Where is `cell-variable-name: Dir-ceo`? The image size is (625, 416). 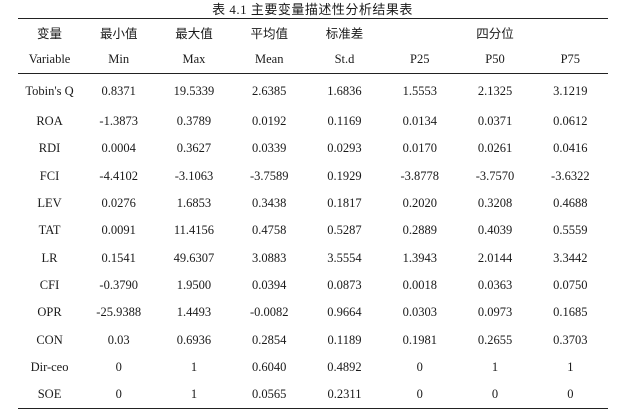 cell-variable-name: Dir-ceo is located at coordinates (49, 366).